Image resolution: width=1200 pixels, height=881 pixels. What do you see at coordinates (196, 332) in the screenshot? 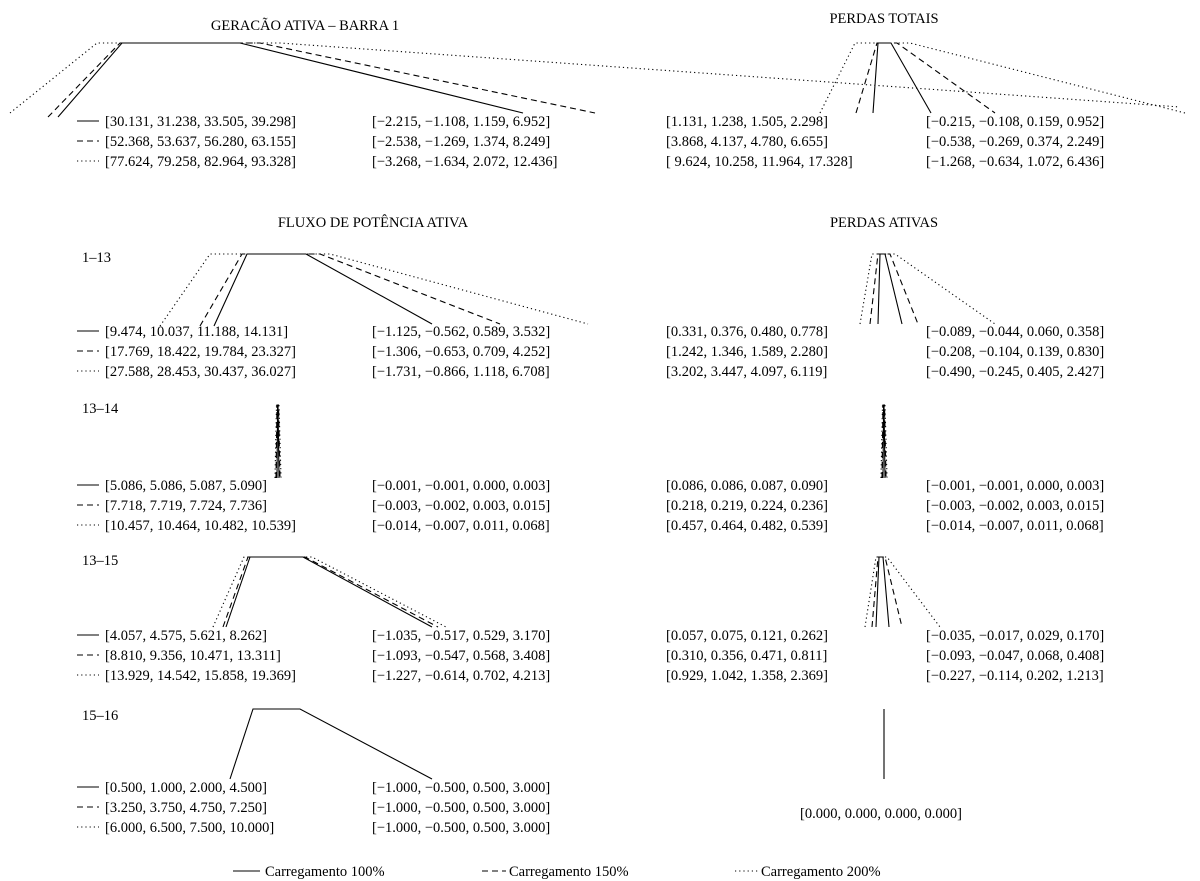
I see `row-value-line-1-13-0: [9.474, 10.037, 11.188, 14.131]` at bounding box center [196, 332].